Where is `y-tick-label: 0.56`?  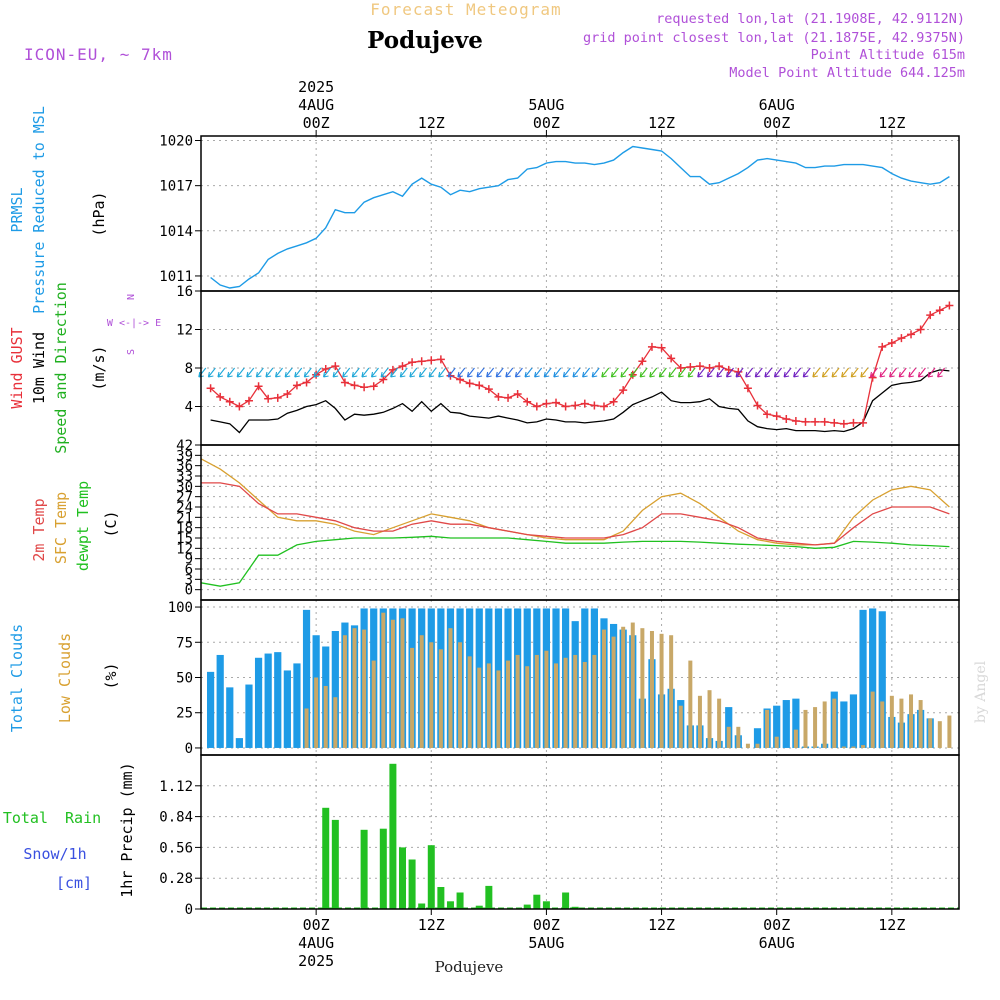 y-tick-label: 0.56 is located at coordinates (176, 848).